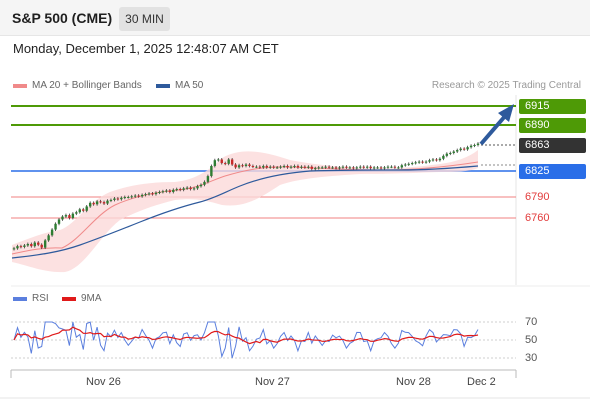 The image size is (590, 400). I want to click on rsi-swatch, so click(20, 298).